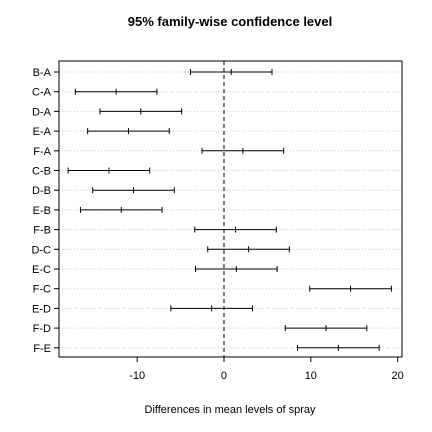 The width and height of the screenshot is (432, 432). I want to click on x-axis-label: Differences in mean levels of spray, so click(230, 410).